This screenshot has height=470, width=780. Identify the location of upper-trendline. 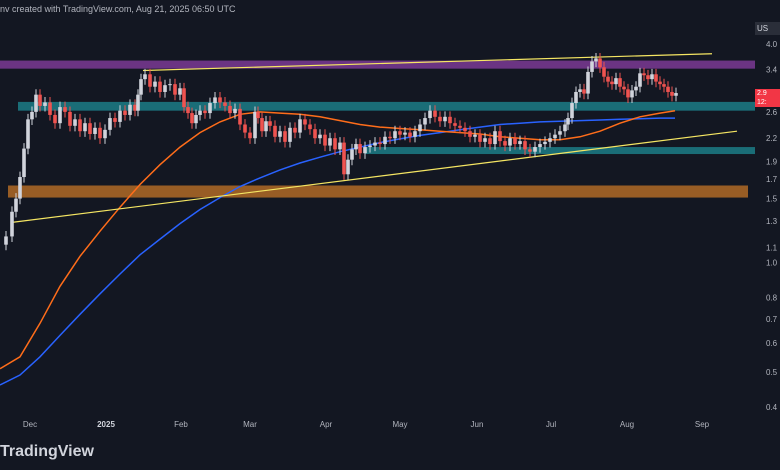
(427, 62).